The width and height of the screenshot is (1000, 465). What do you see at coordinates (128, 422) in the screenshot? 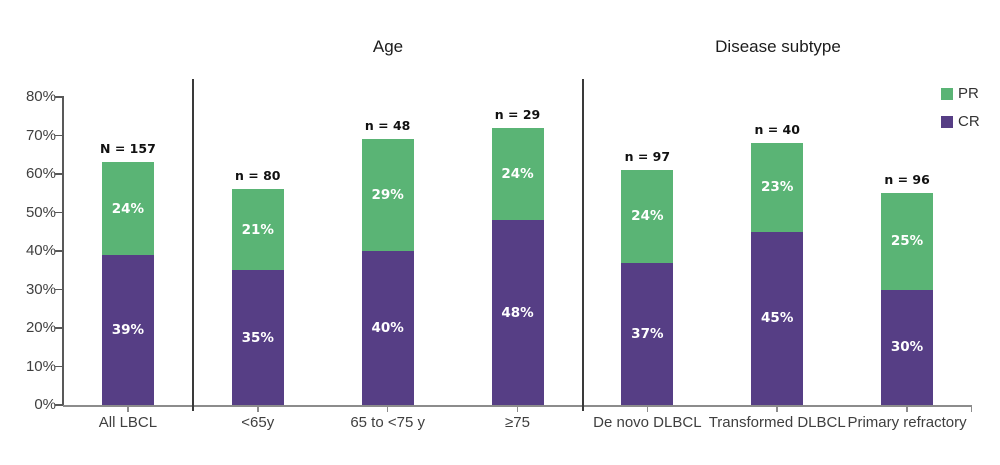
I see `category-label: All LBCL` at bounding box center [128, 422].